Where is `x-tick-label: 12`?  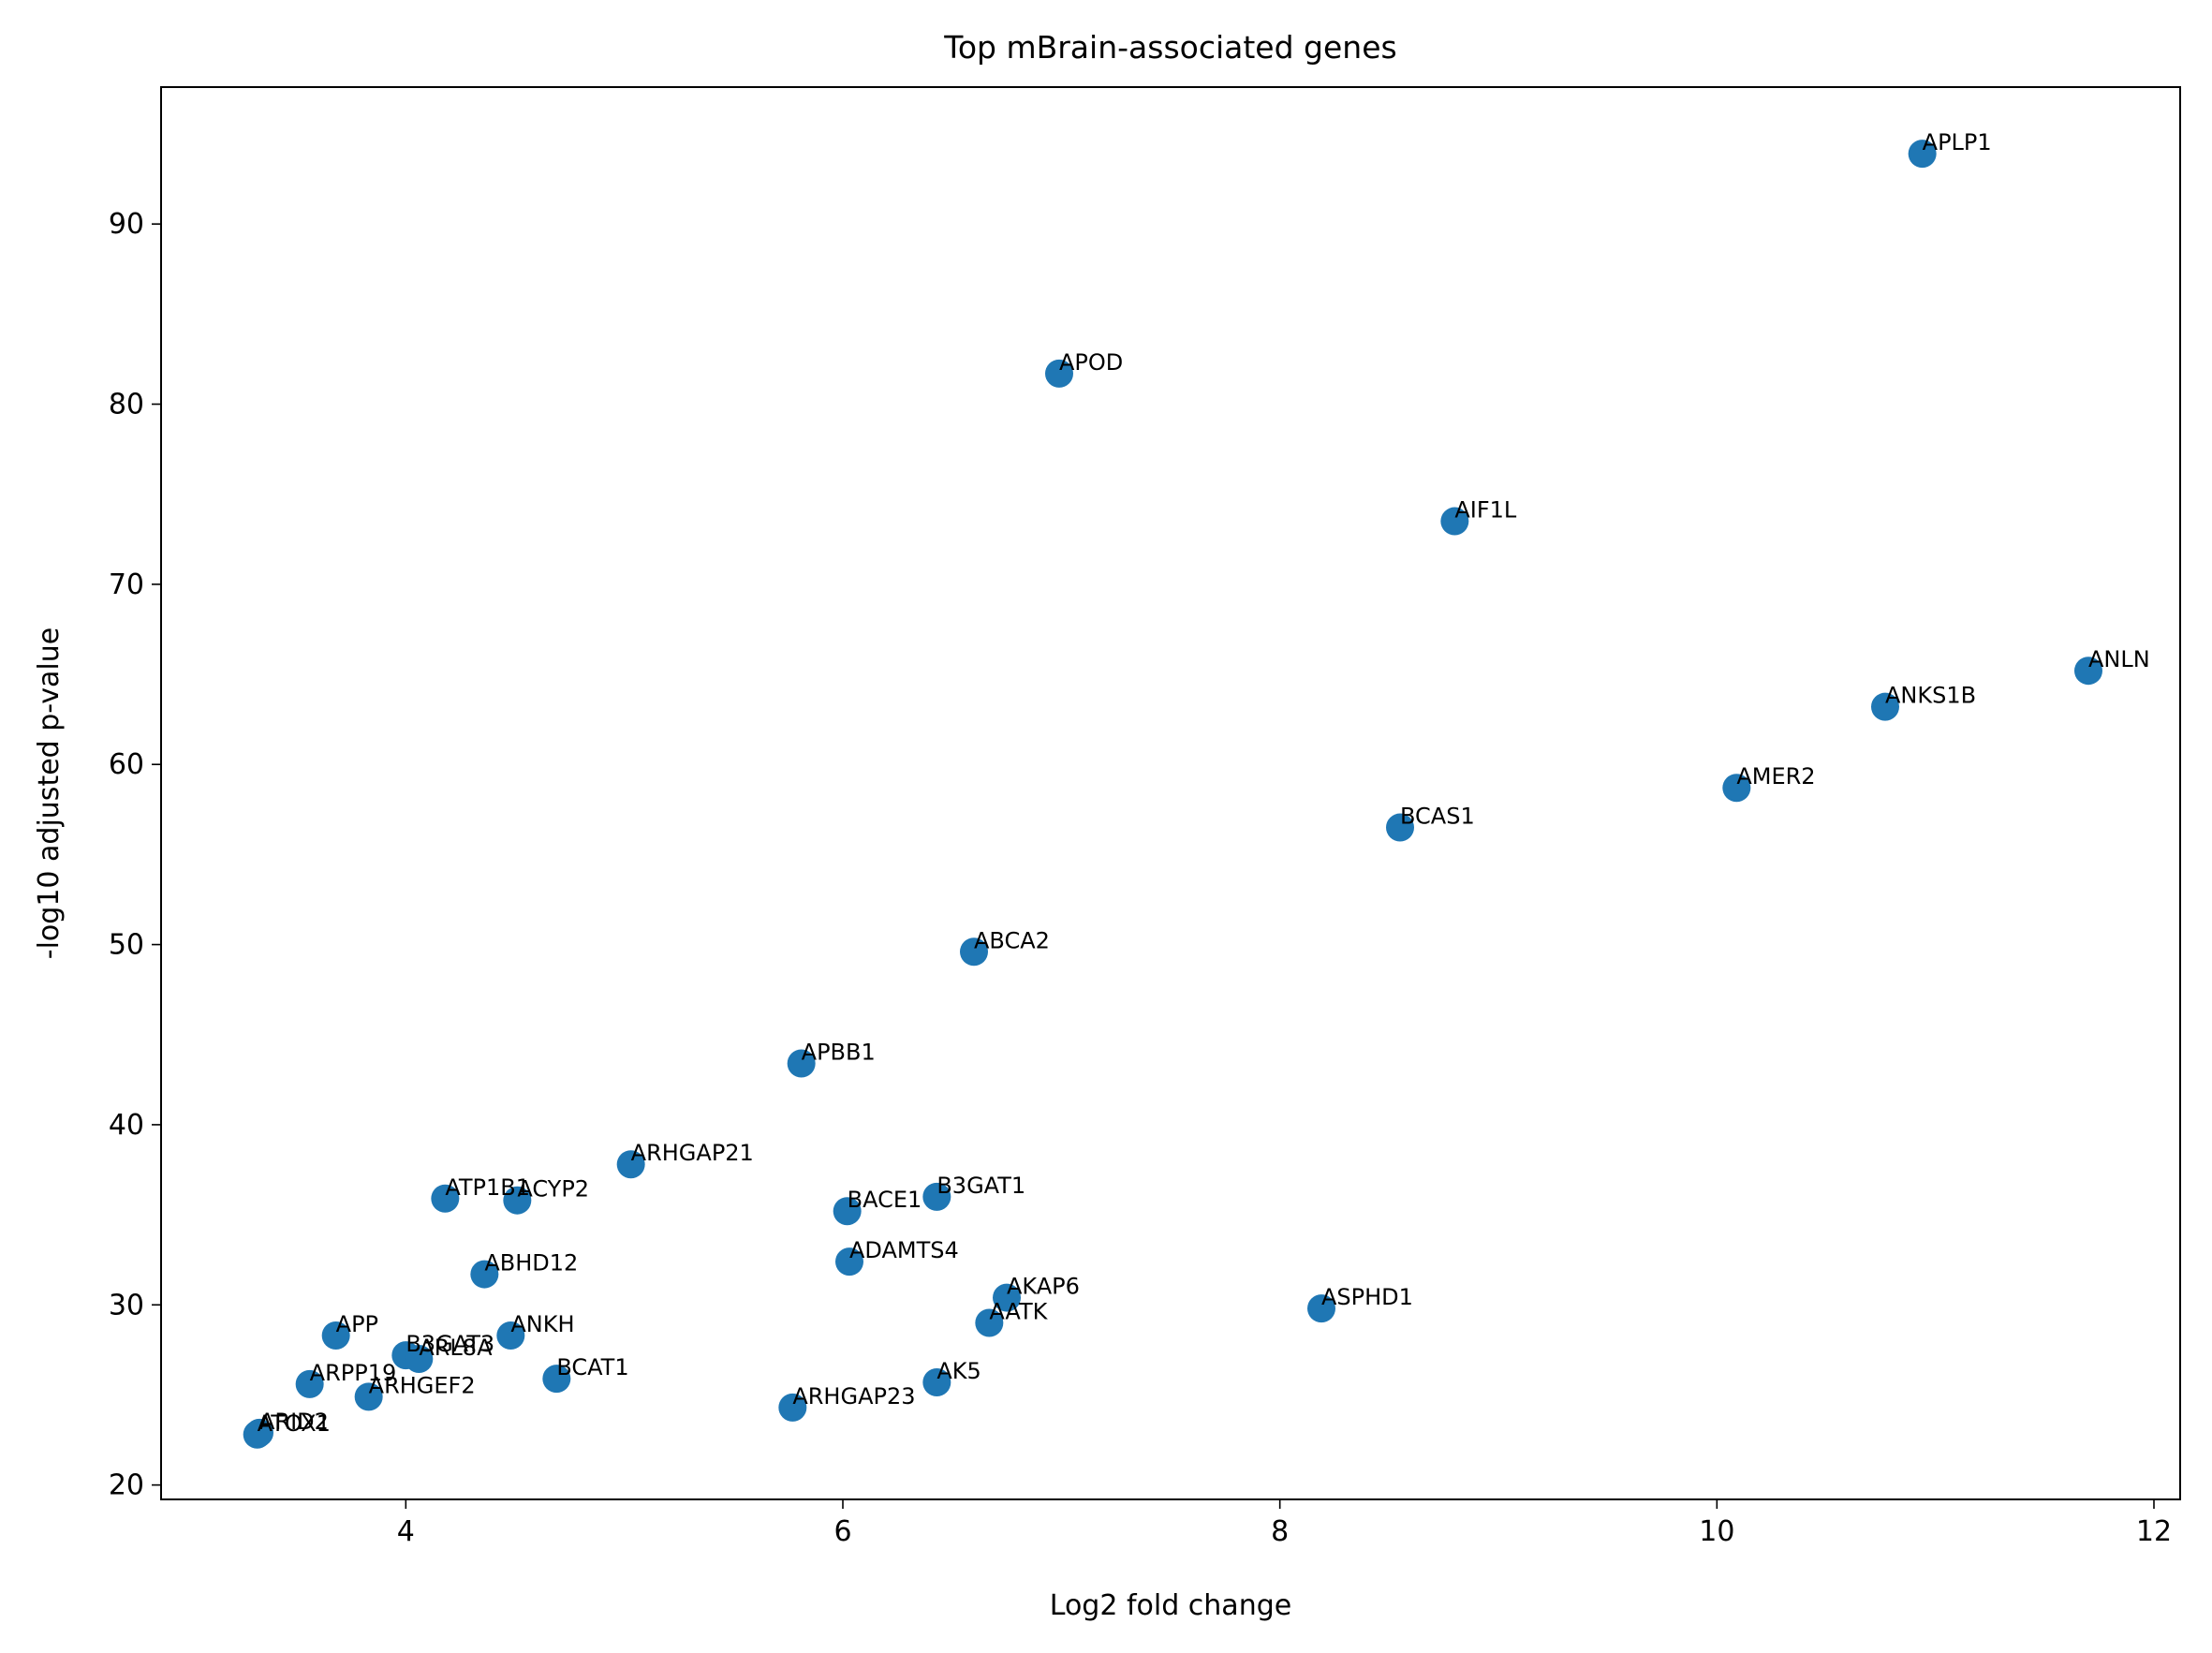 x-tick-label: 12 is located at coordinates (2154, 1531).